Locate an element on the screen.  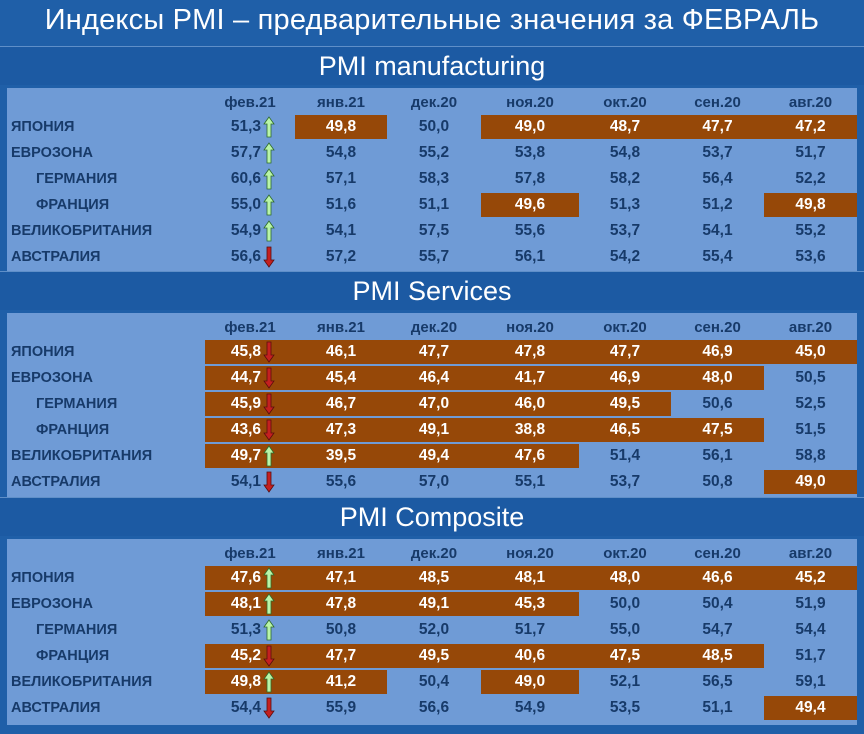
value-text: 57,2 is located at coordinates (341, 256).